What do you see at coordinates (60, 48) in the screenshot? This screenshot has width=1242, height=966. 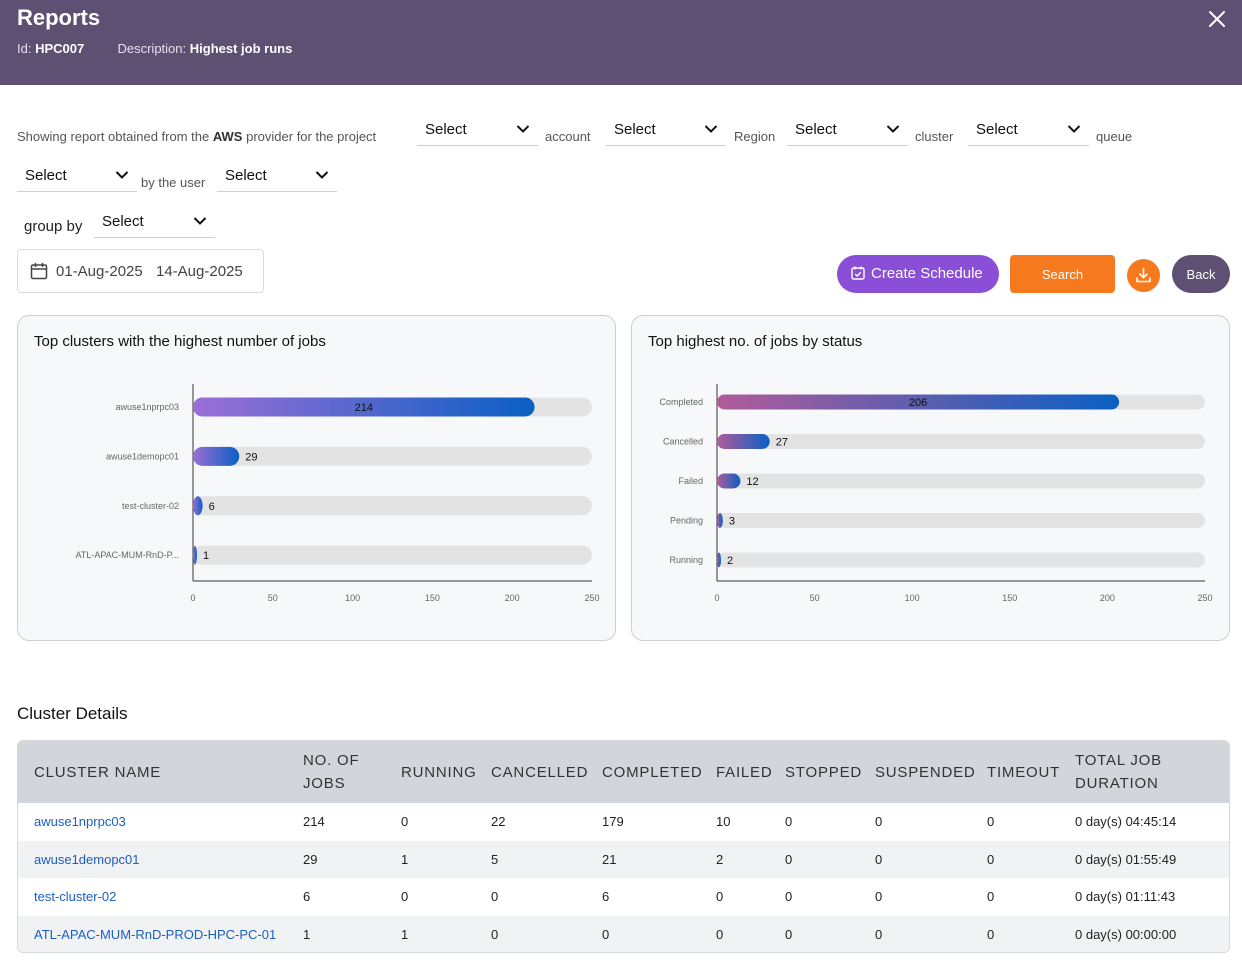 I see `id-value: HPC007` at bounding box center [60, 48].